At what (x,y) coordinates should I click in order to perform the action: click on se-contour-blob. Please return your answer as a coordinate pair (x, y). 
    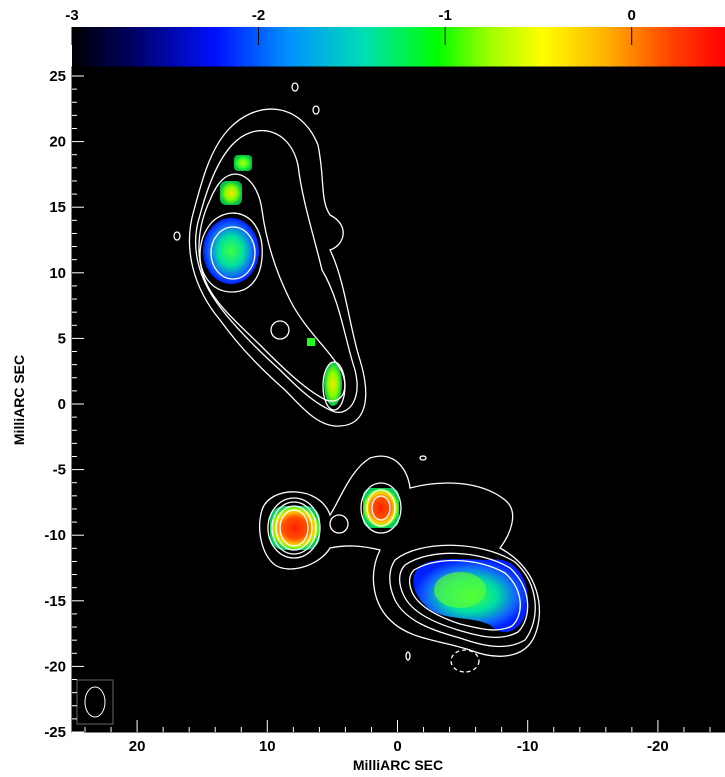
    Looking at the image, I should click on (408, 656).